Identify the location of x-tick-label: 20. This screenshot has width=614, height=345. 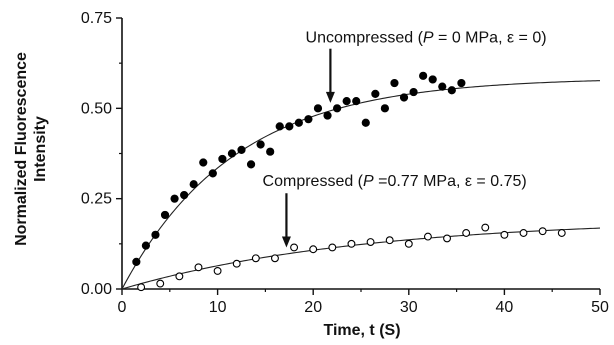
(313, 307).